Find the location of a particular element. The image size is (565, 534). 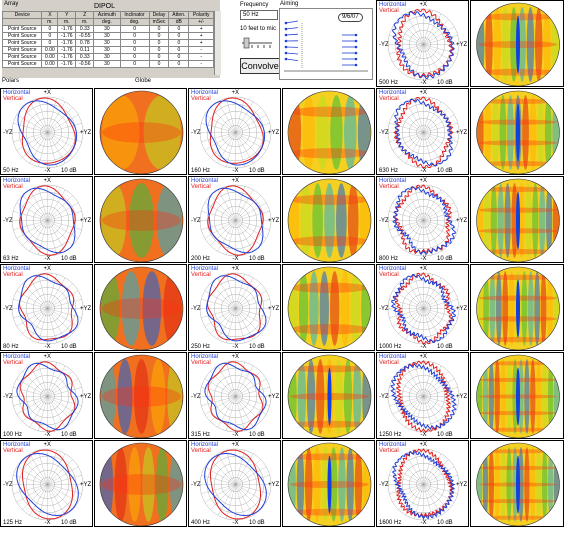

array-row: Point Source 0 -1.76 0.78 30 0 0 0 + is located at coordinates (107, 43).